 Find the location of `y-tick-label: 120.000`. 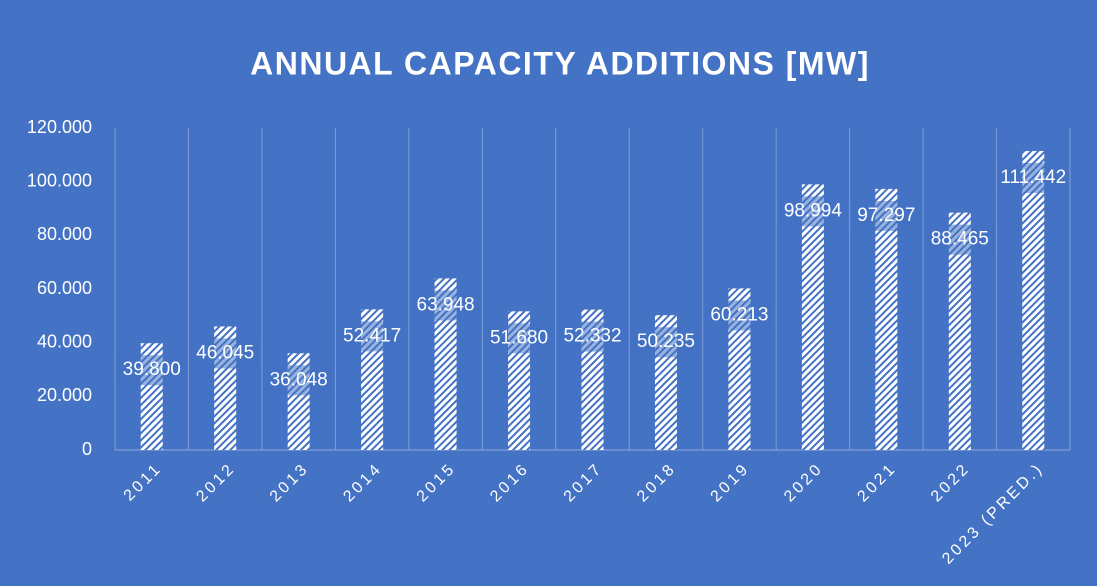

y-tick-label: 120.000 is located at coordinates (59, 127).